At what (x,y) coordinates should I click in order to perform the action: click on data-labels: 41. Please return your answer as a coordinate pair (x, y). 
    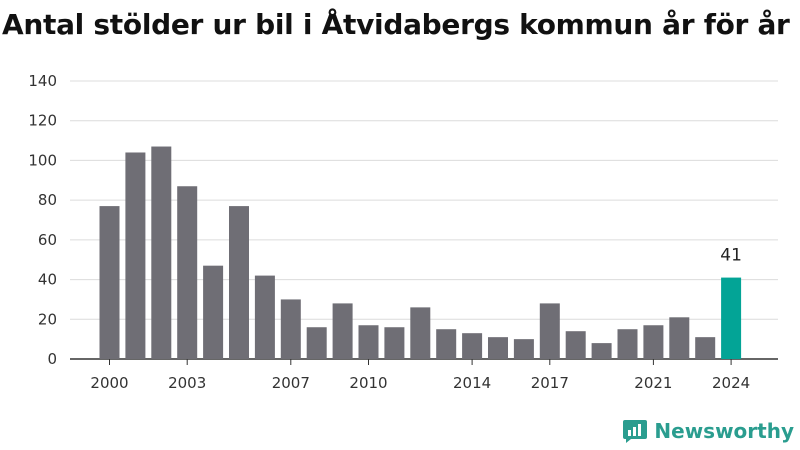
    Looking at the image, I should click on (731, 256).